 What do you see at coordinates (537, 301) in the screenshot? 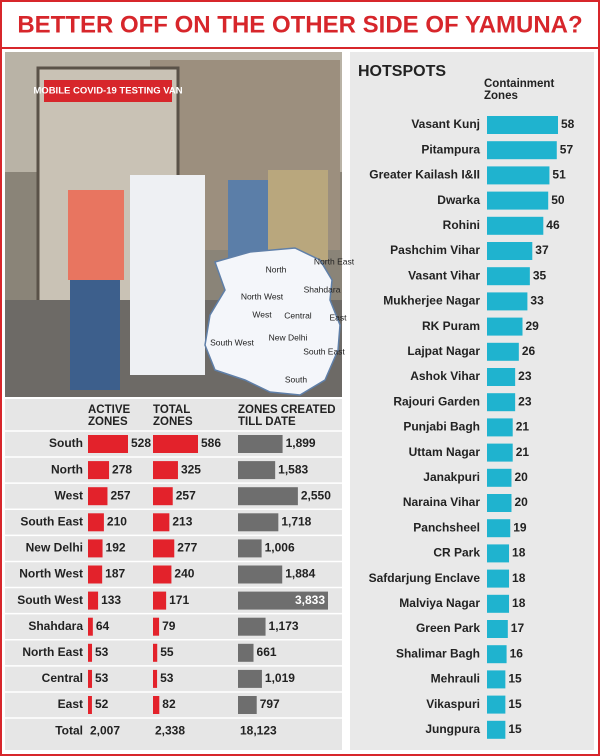
I see `value-label: 33` at bounding box center [537, 301].